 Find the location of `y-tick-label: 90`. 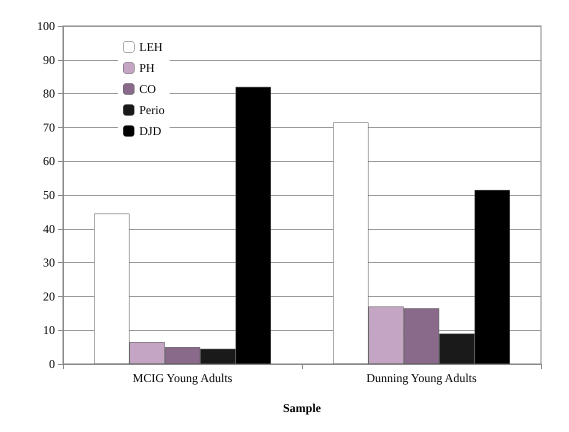

y-tick-label: 90 is located at coordinates (49, 59).